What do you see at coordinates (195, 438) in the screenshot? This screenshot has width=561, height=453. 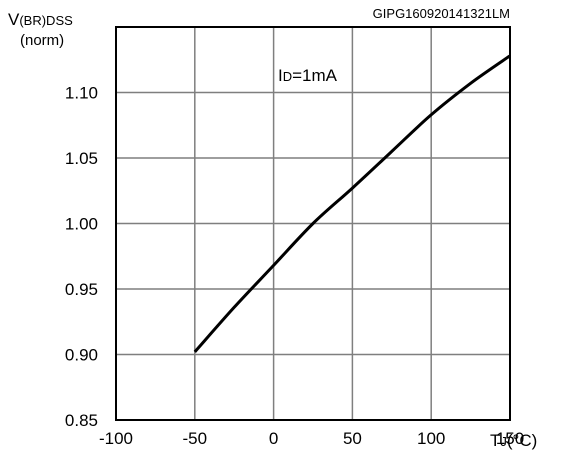 I see `x-tick-label: -50` at bounding box center [195, 438].